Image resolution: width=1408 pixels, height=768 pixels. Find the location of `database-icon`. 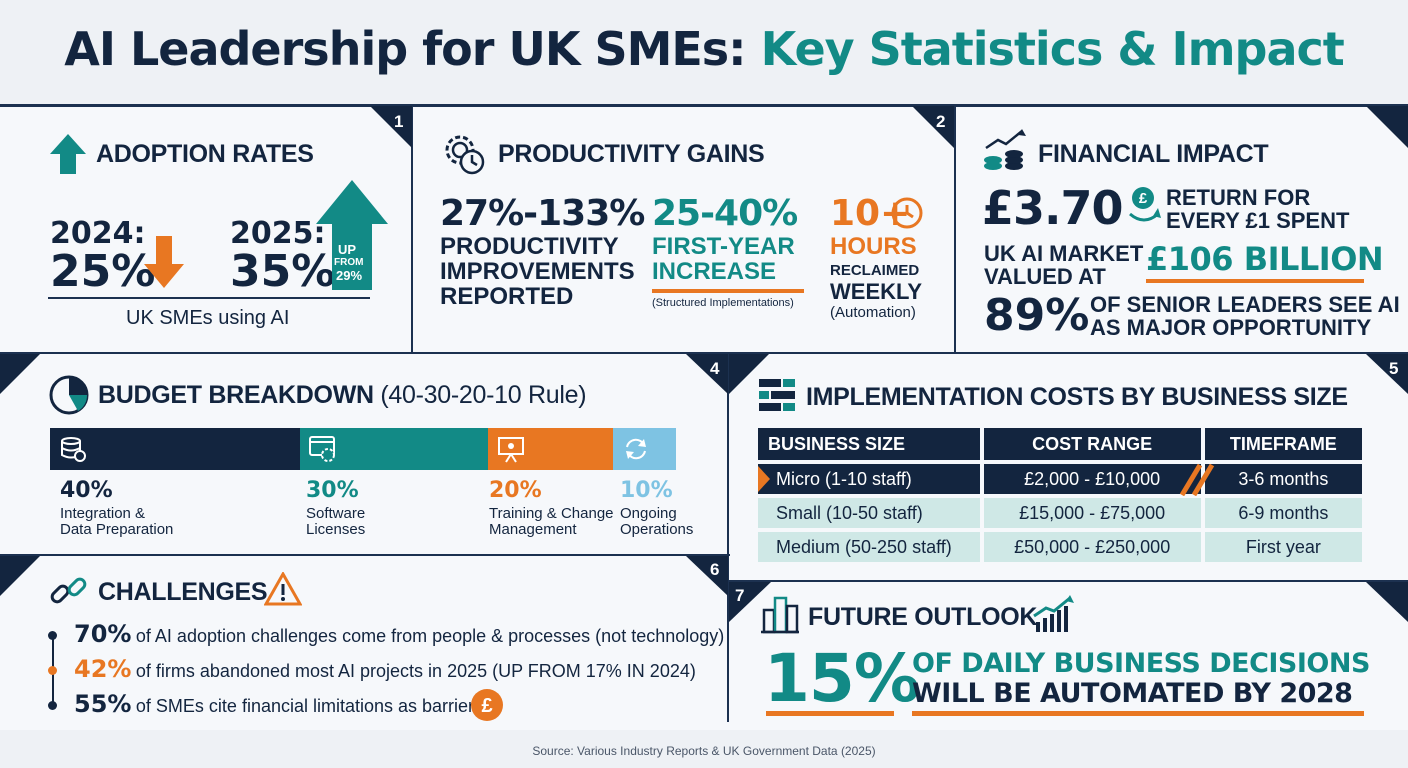

database-icon is located at coordinates (73, 449).